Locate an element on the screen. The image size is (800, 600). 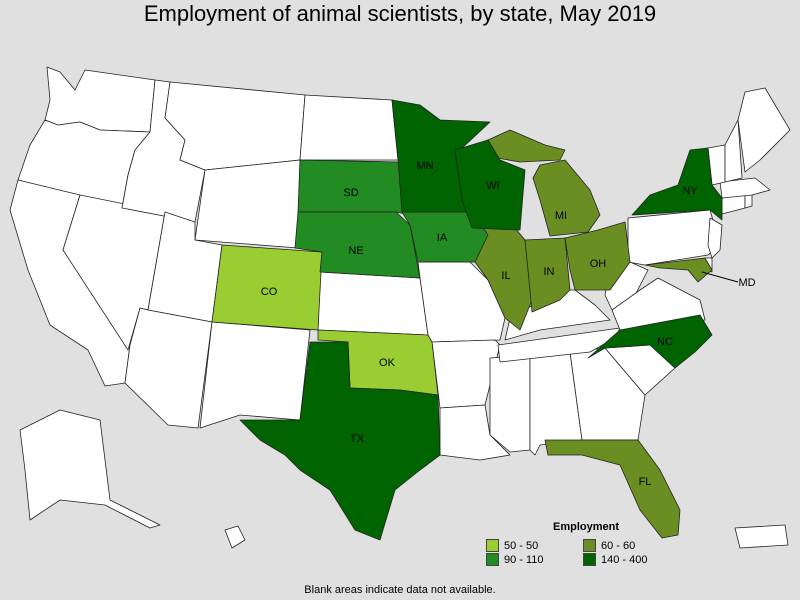
label-in: IN is located at coordinates (549, 272).